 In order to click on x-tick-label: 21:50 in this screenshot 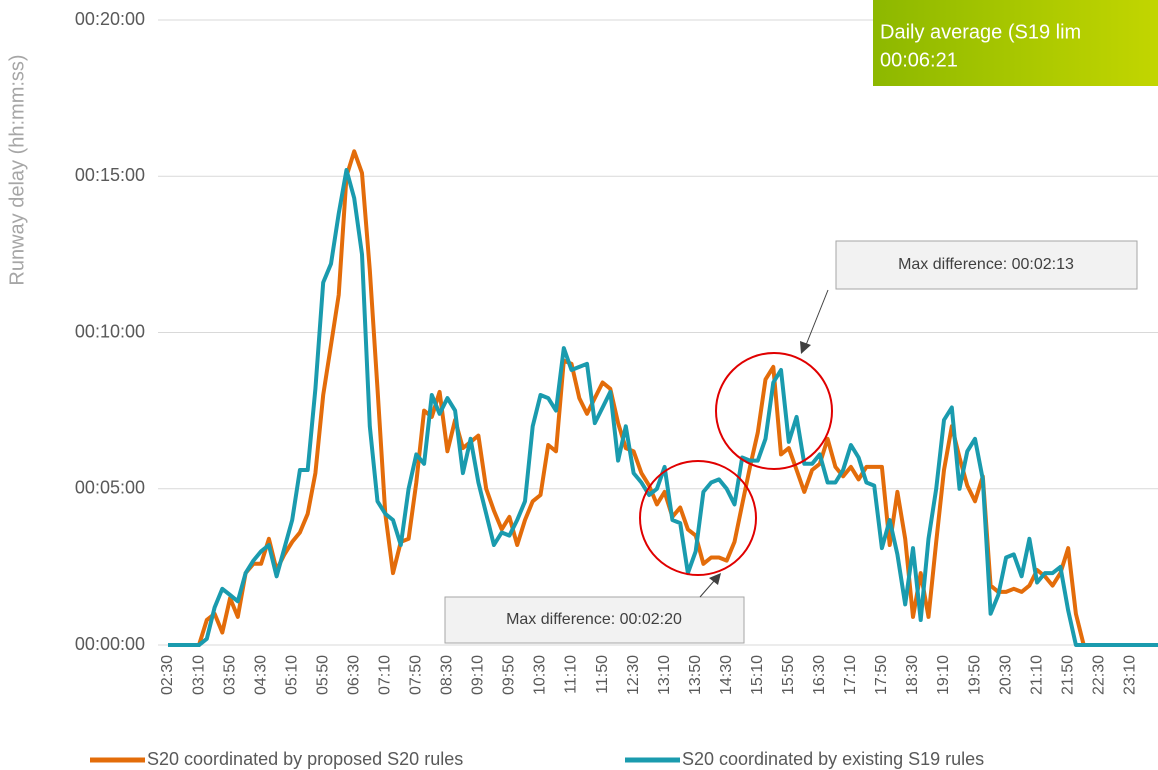, I will do `click(1067, 675)`.